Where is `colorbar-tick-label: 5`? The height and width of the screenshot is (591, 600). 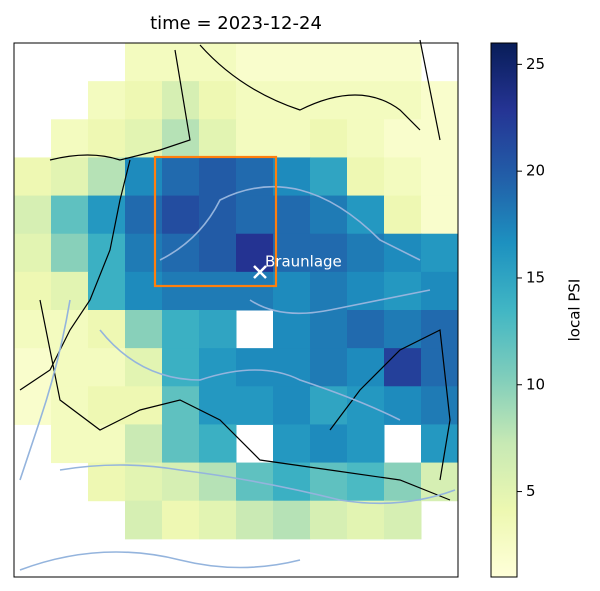
colorbar-tick-label: 5 is located at coordinates (531, 491).